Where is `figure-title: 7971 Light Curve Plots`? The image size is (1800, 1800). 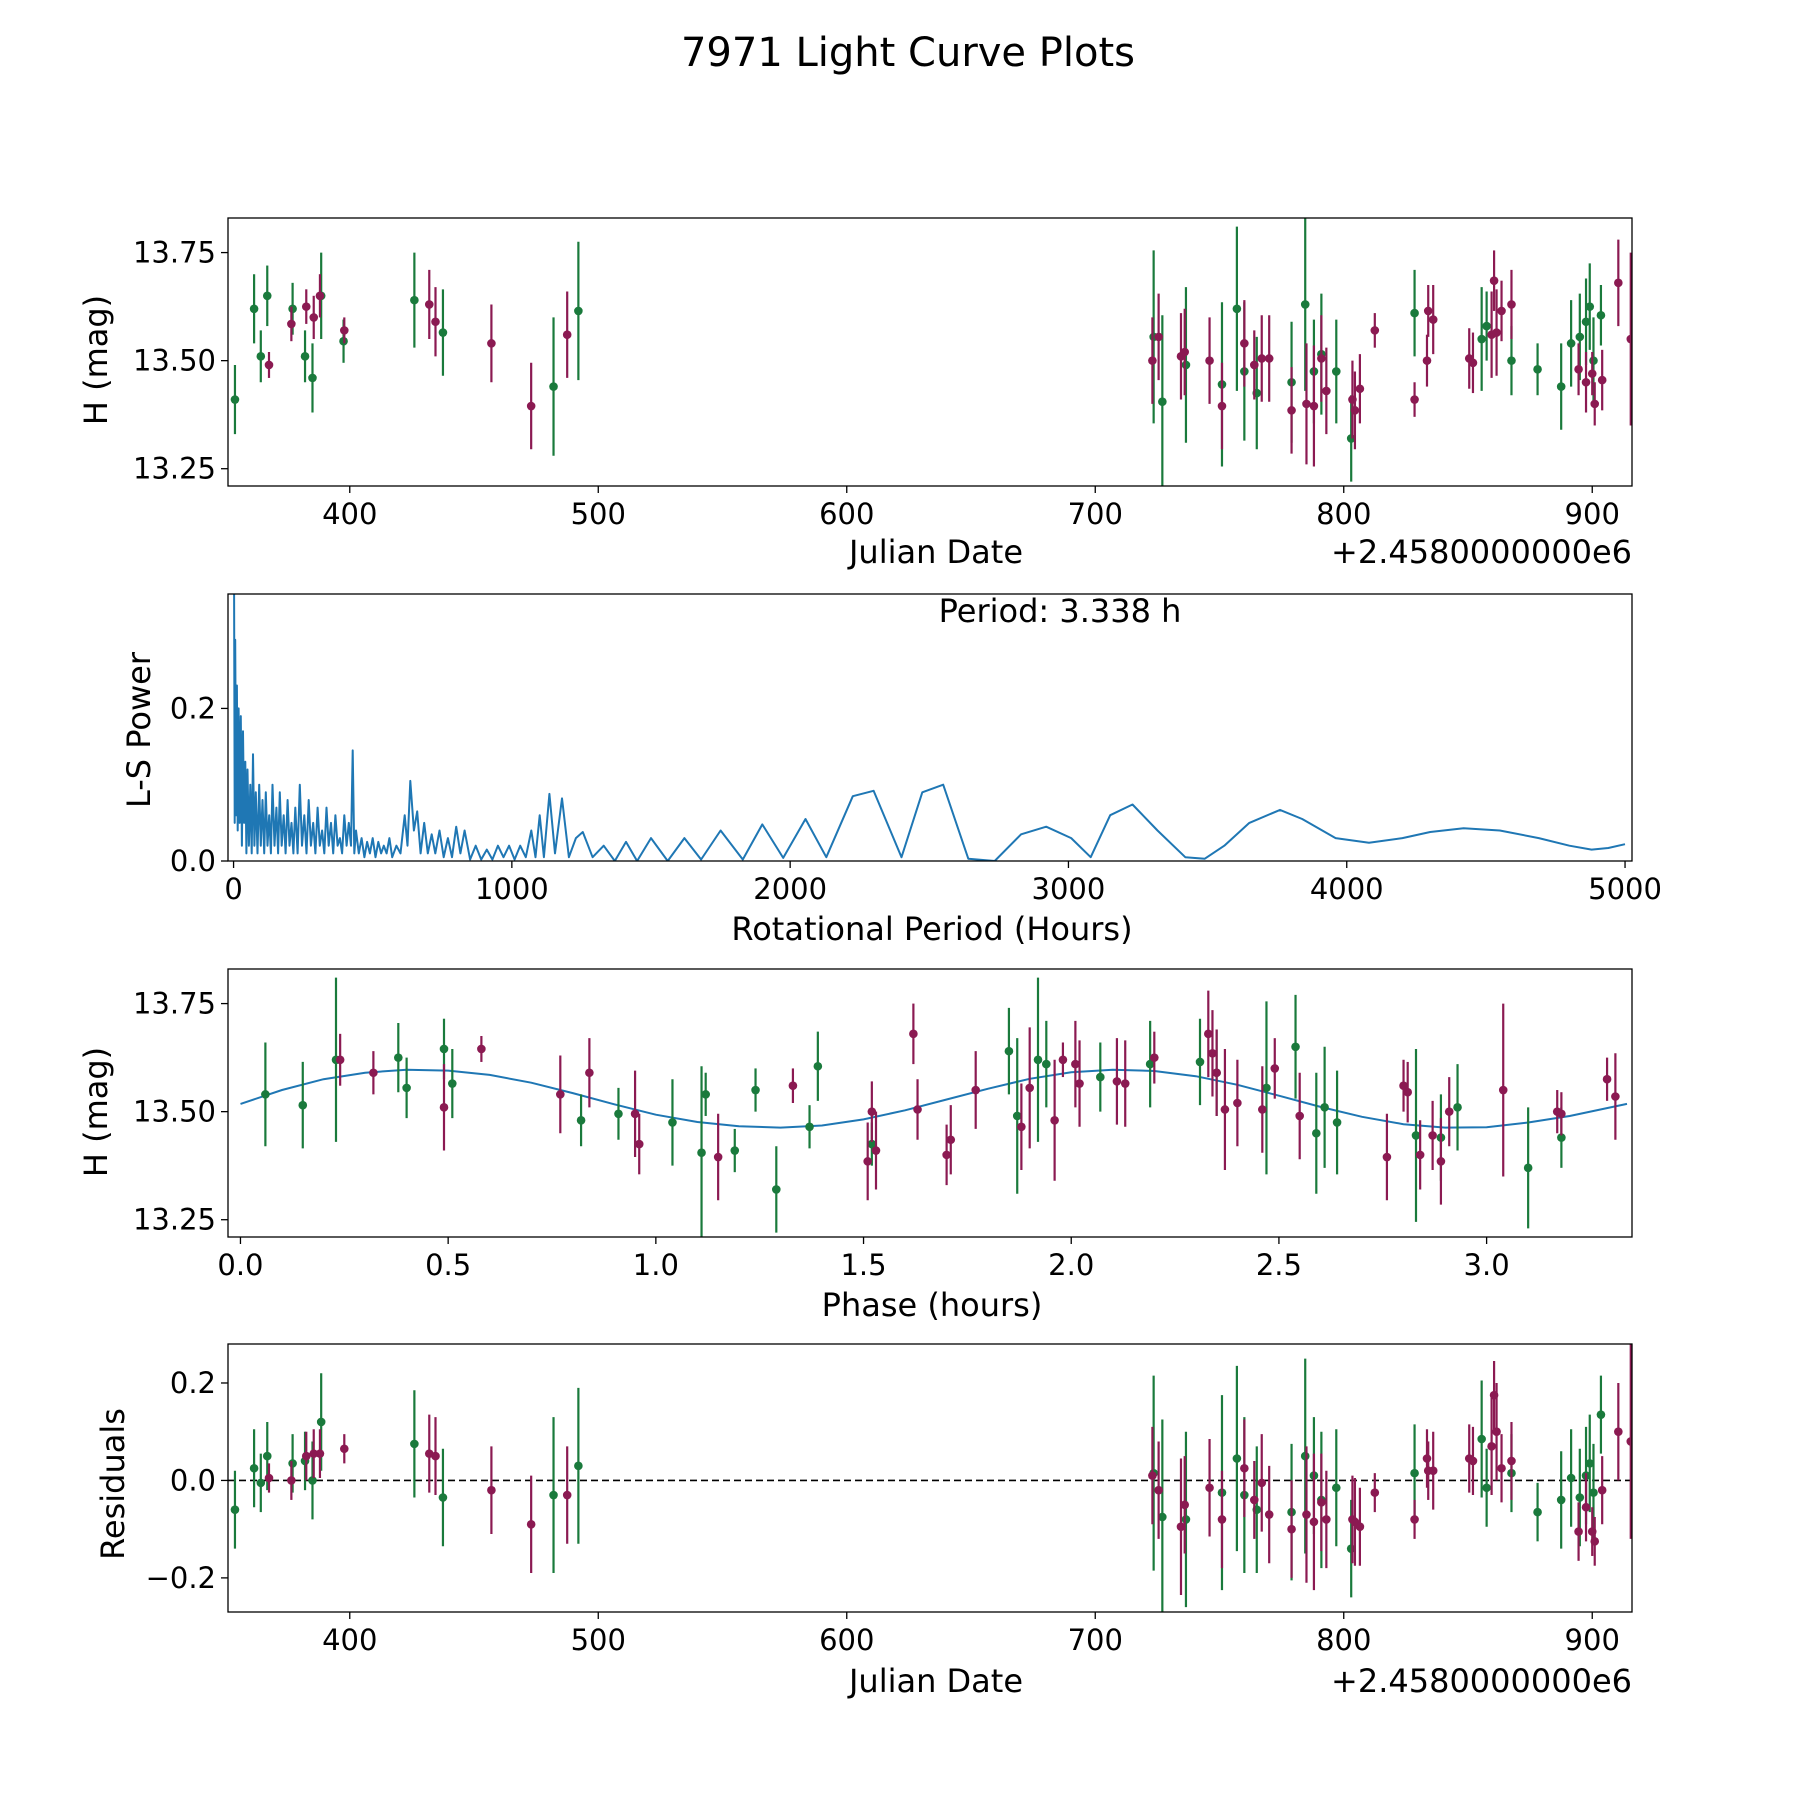 figure-title: 7971 Light Curve Plots is located at coordinates (908, 53).